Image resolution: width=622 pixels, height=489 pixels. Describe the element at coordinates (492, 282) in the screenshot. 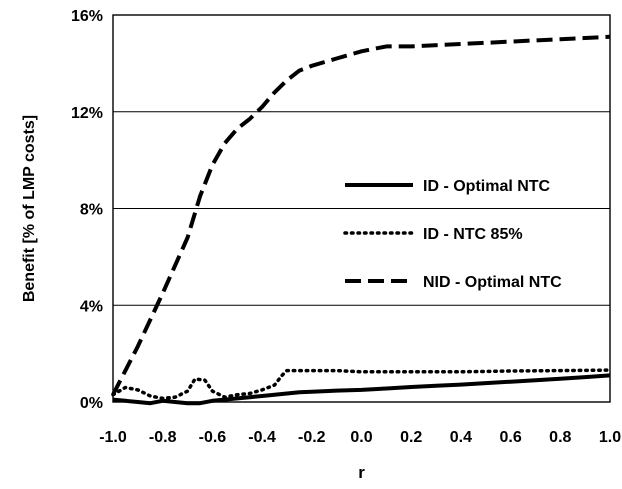

I see `legend-label: NID - Optimal NTC` at that location.